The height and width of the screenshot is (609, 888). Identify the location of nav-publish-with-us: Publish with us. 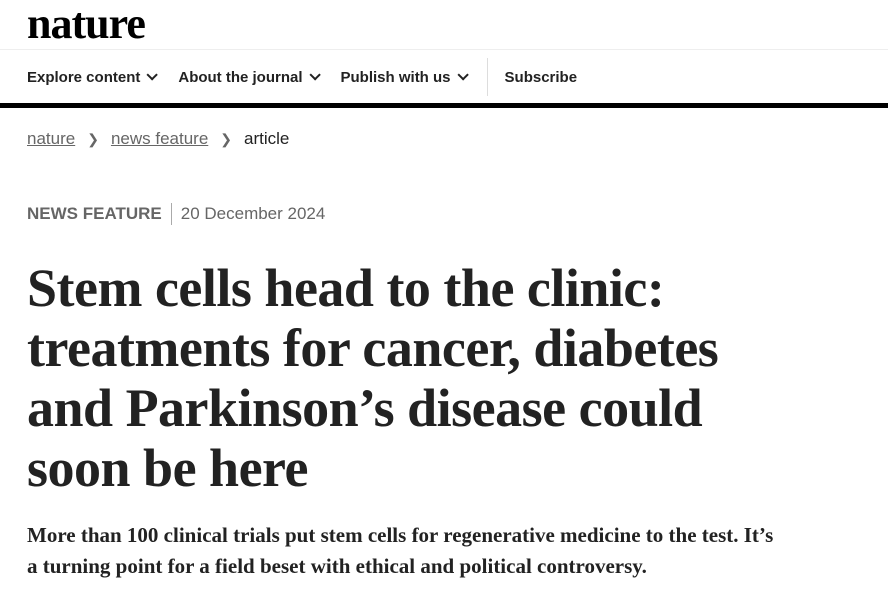
(404, 77).